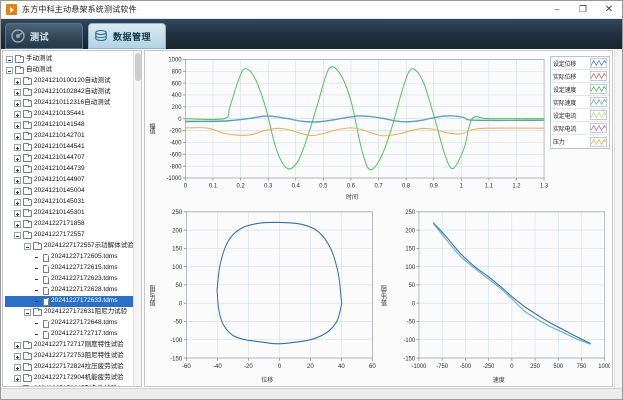 The image size is (623, 400). What do you see at coordinates (69, 59) in the screenshot?
I see `tree-node: 手动测试` at bounding box center [69, 59].